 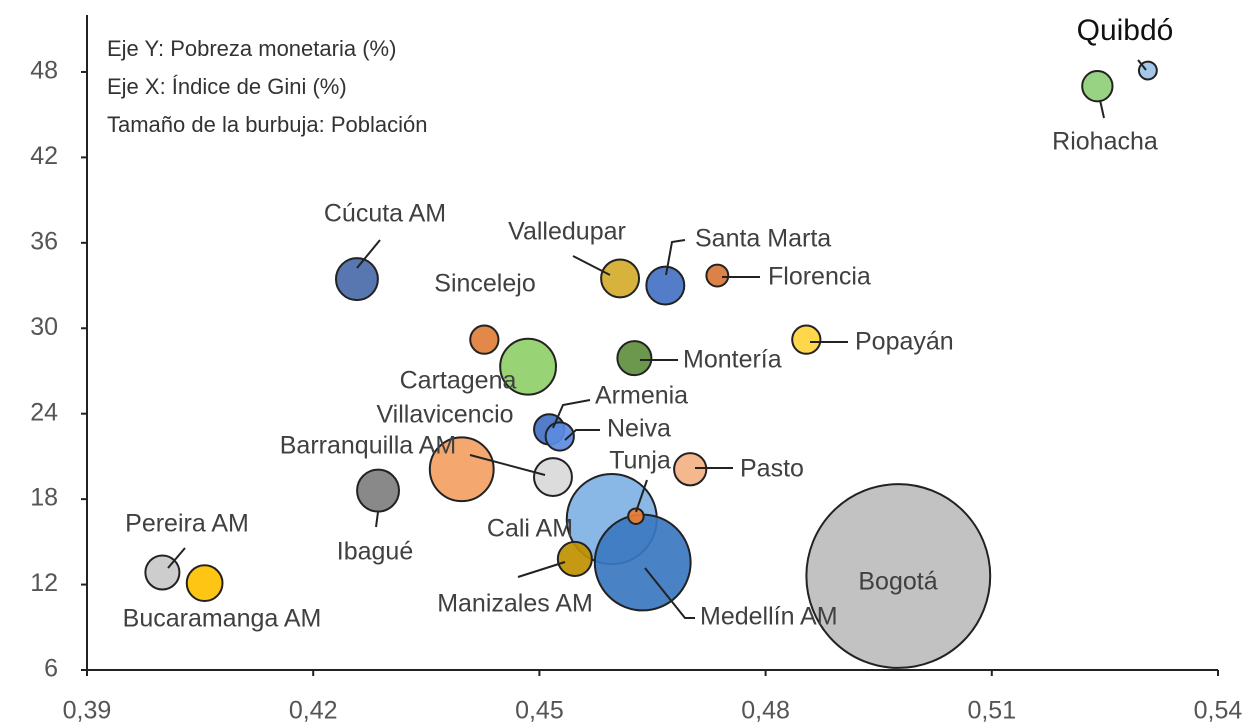 I want to click on x-tick-label: 0,54, so click(x=1218, y=711).